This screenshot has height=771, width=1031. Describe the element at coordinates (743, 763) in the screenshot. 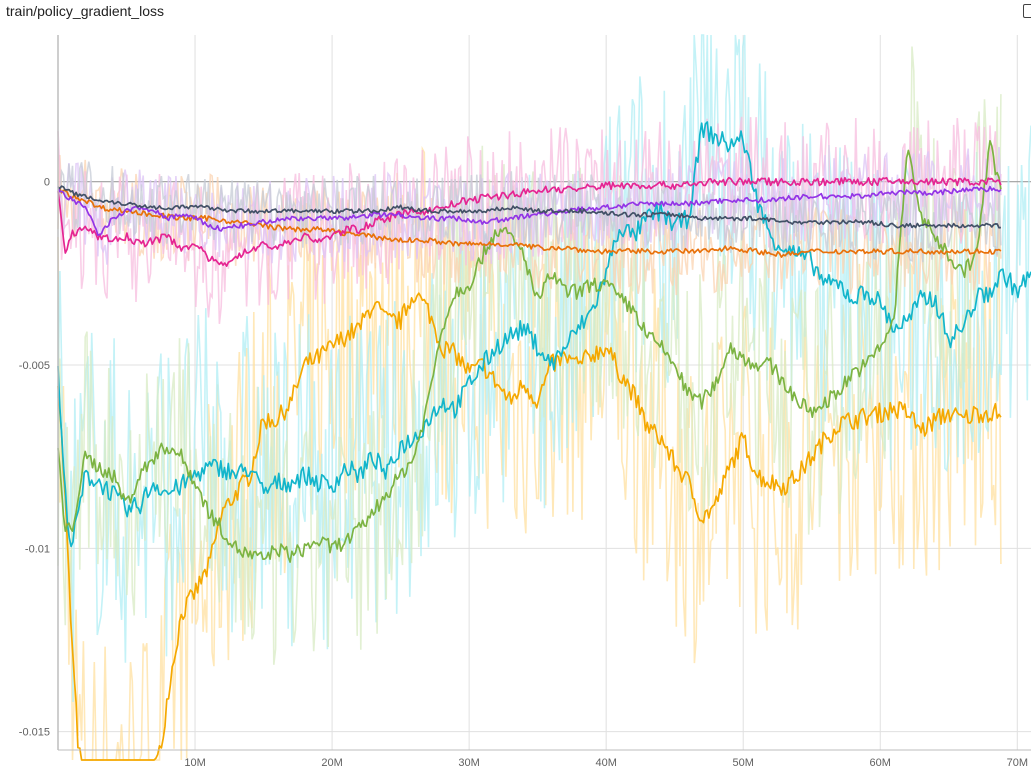

I see `x-tick-label: 50M` at that location.